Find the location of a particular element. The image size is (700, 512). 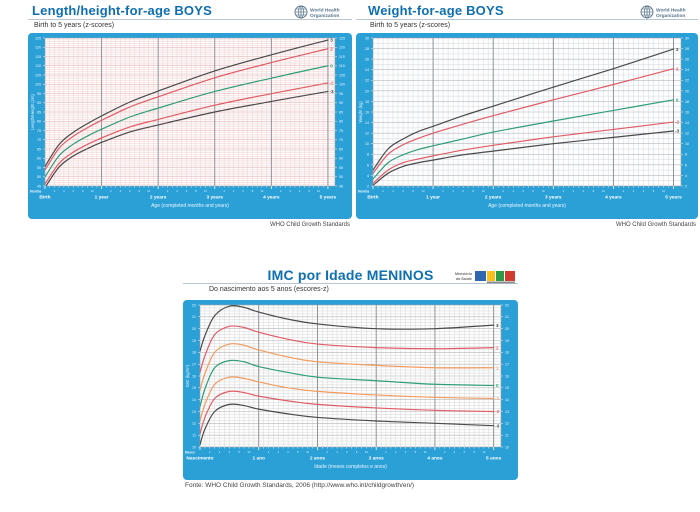

curve-z1 is located at coordinates (347, 366).